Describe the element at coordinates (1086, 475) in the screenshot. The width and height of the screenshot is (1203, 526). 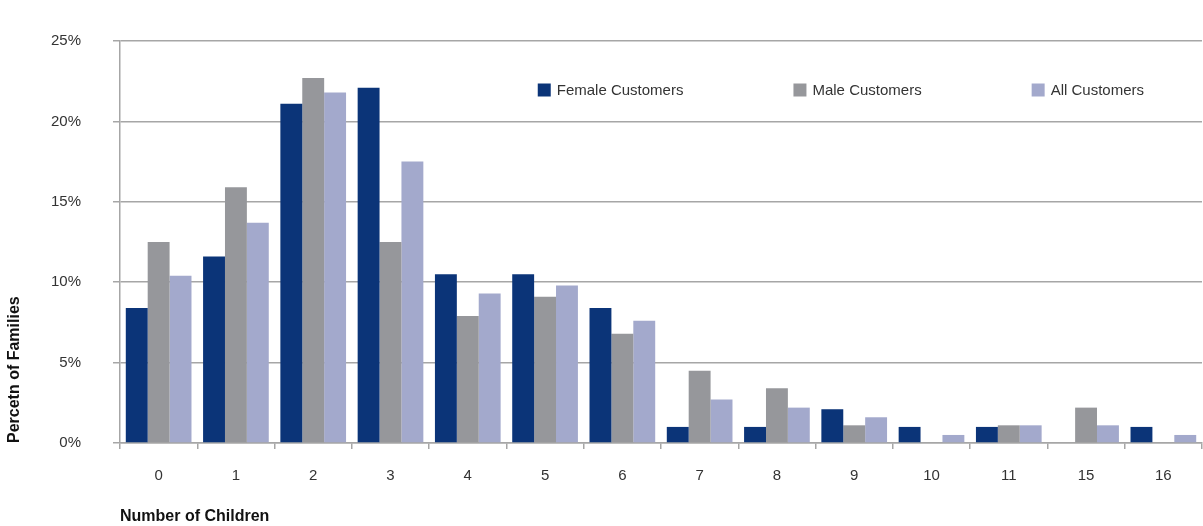
I see `x-tick-label: 15` at that location.